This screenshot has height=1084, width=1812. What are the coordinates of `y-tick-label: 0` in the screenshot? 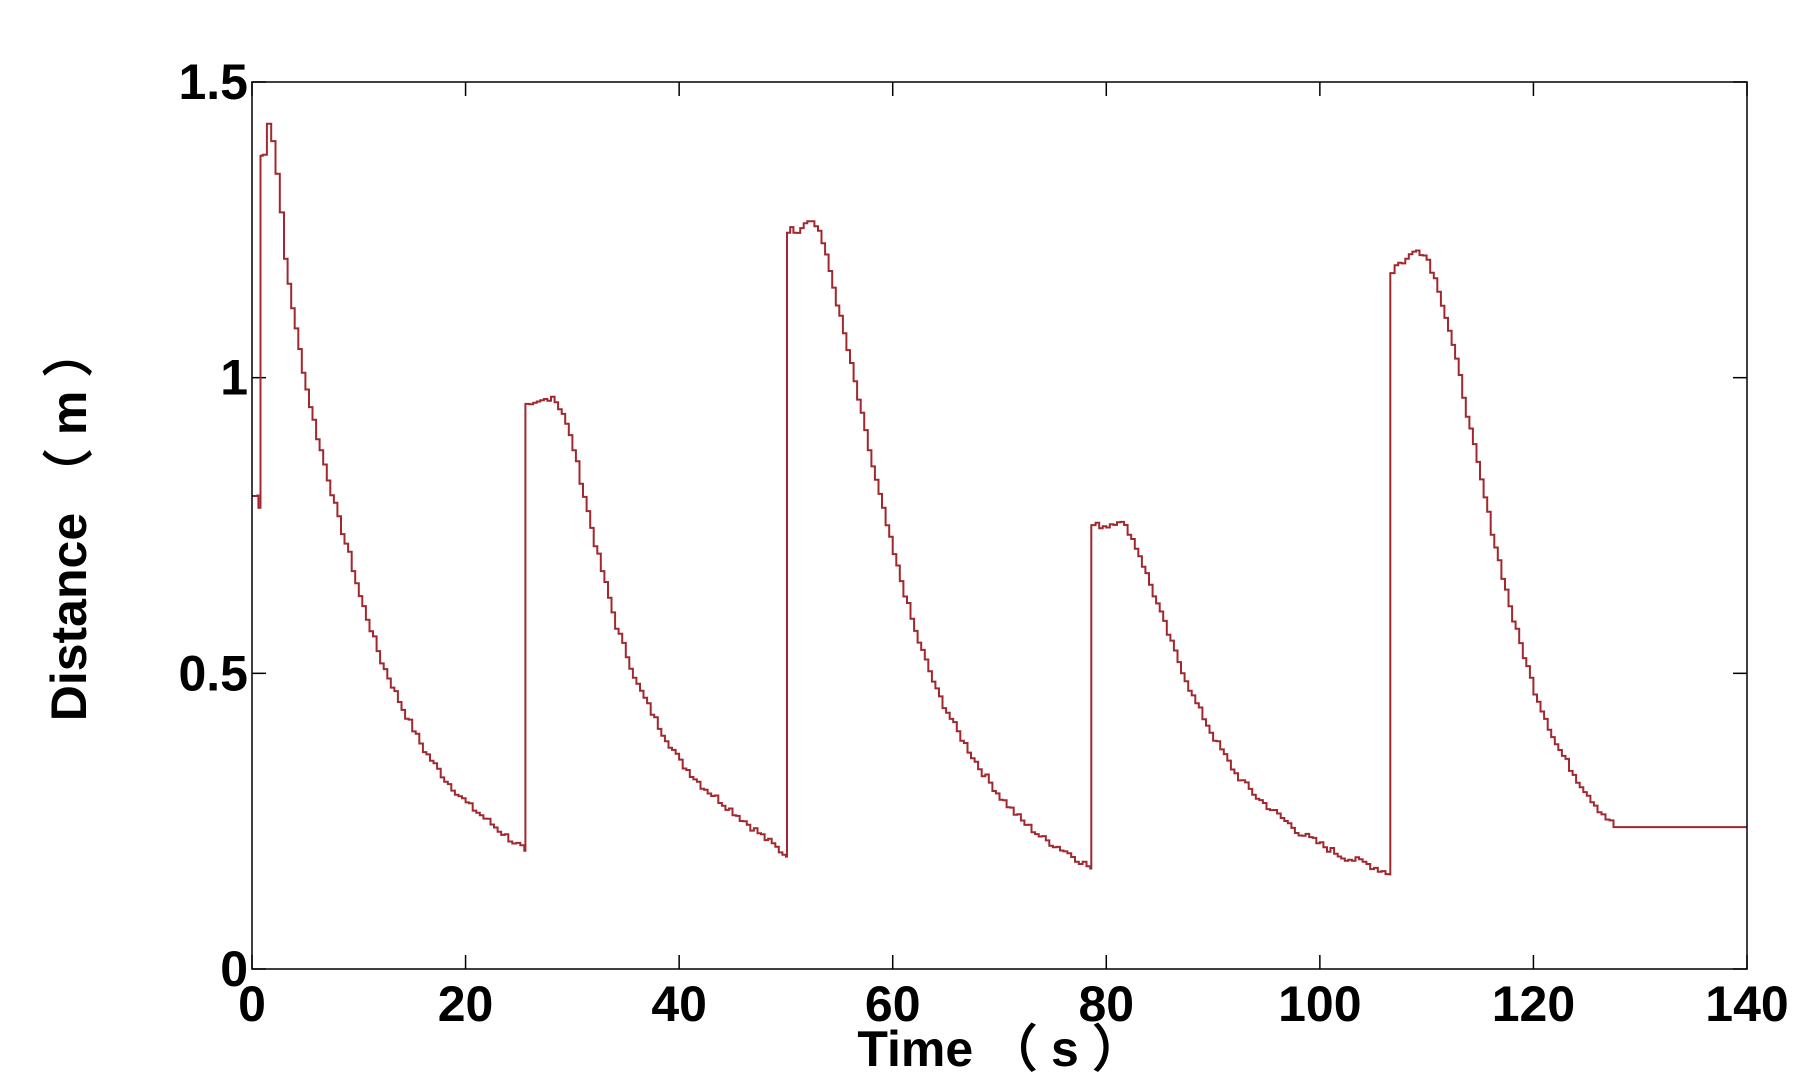 It's located at (234, 969).